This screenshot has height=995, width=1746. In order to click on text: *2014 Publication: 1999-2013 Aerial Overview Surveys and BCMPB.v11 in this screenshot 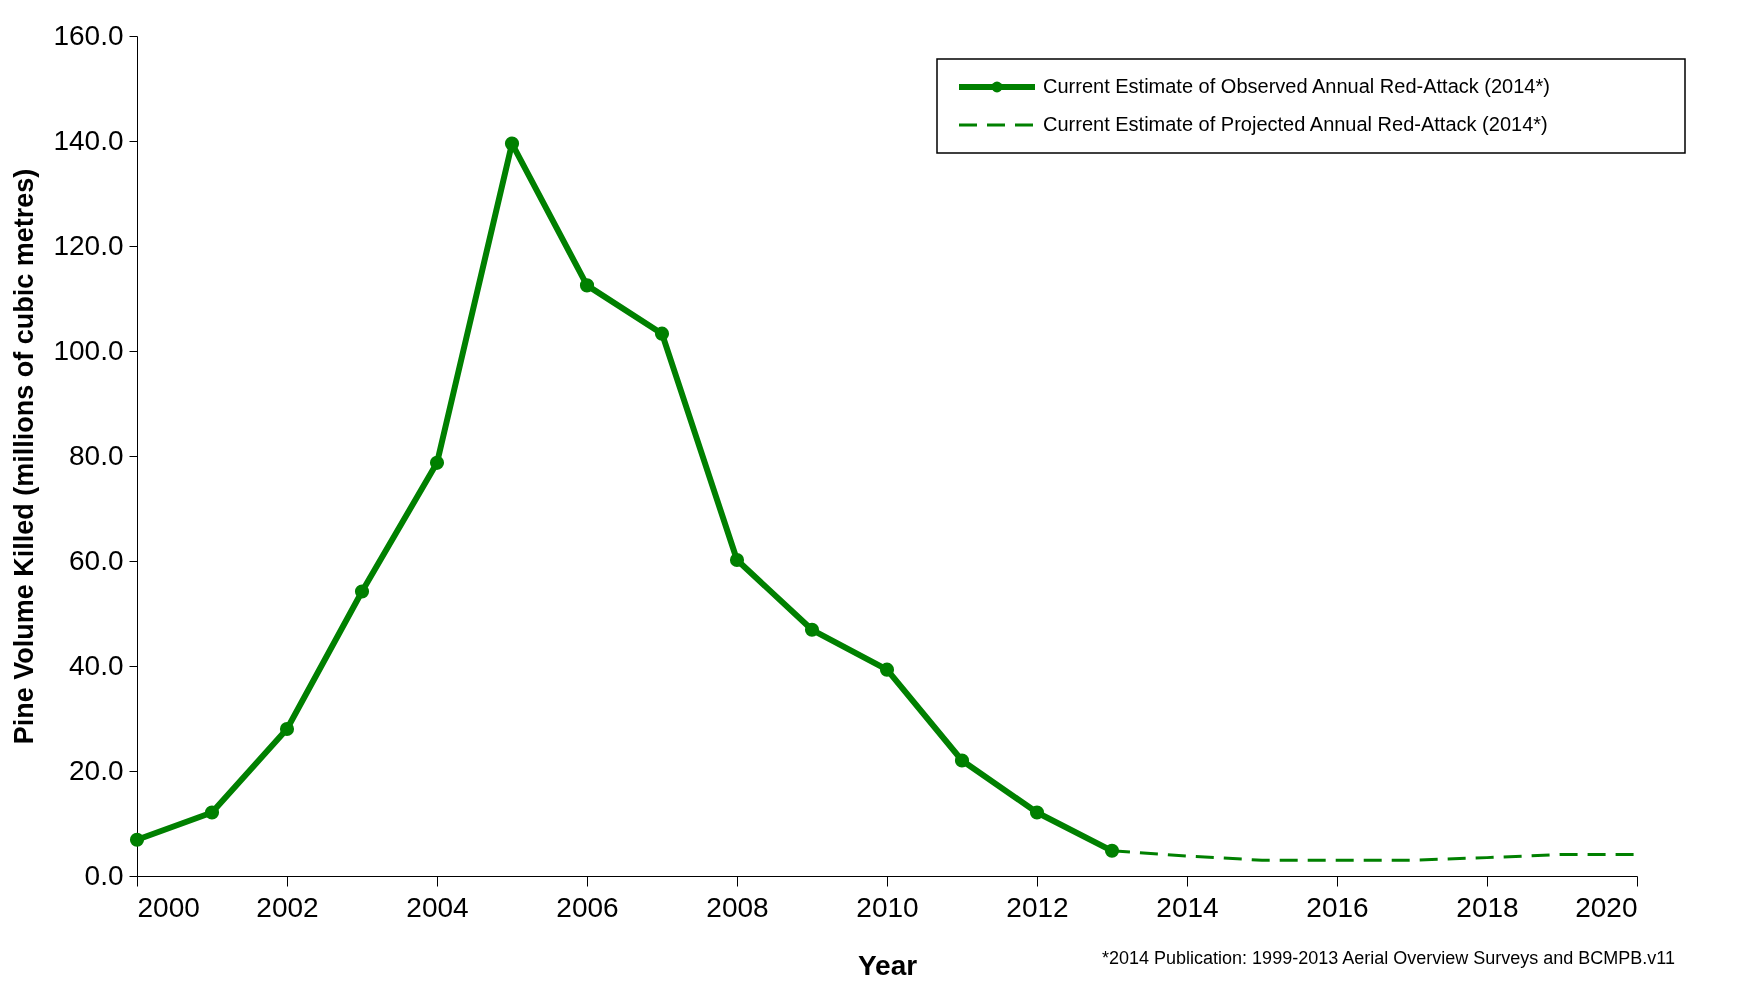, I will do `click(1388, 958)`.